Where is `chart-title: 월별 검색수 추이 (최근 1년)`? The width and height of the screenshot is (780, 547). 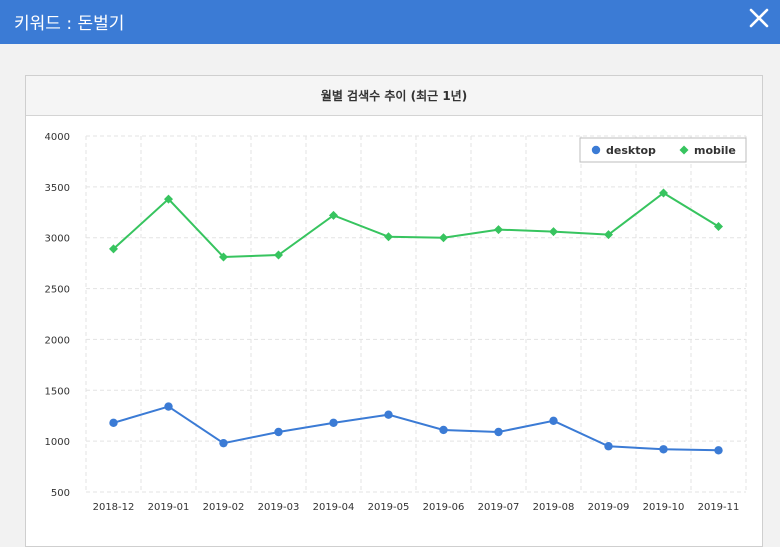 chart-title: 월별 검색수 추이 (최근 1년) is located at coordinates (394, 96).